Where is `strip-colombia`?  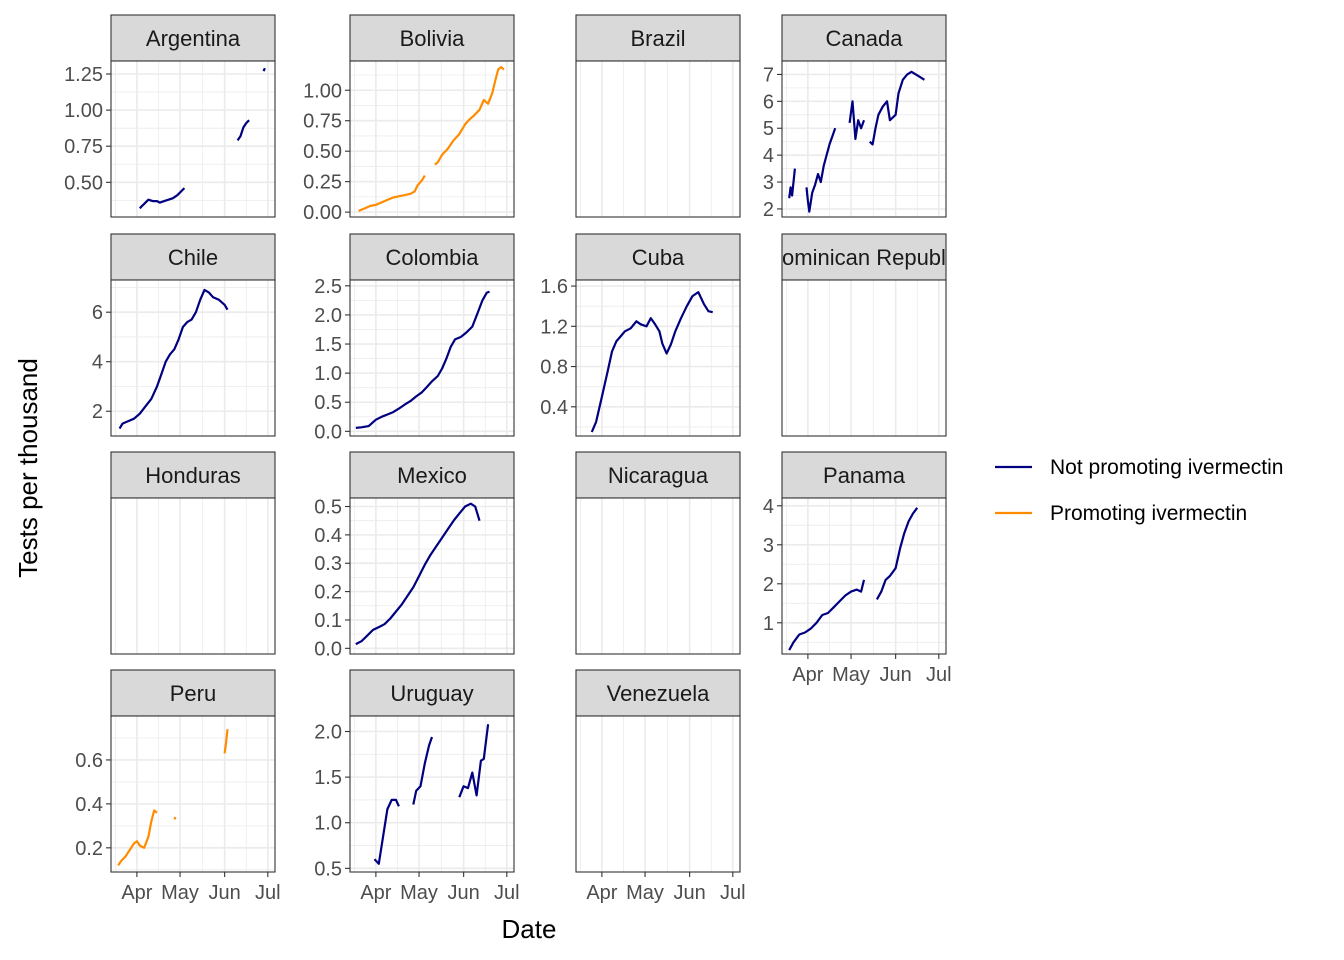 strip-colombia is located at coordinates (432, 257).